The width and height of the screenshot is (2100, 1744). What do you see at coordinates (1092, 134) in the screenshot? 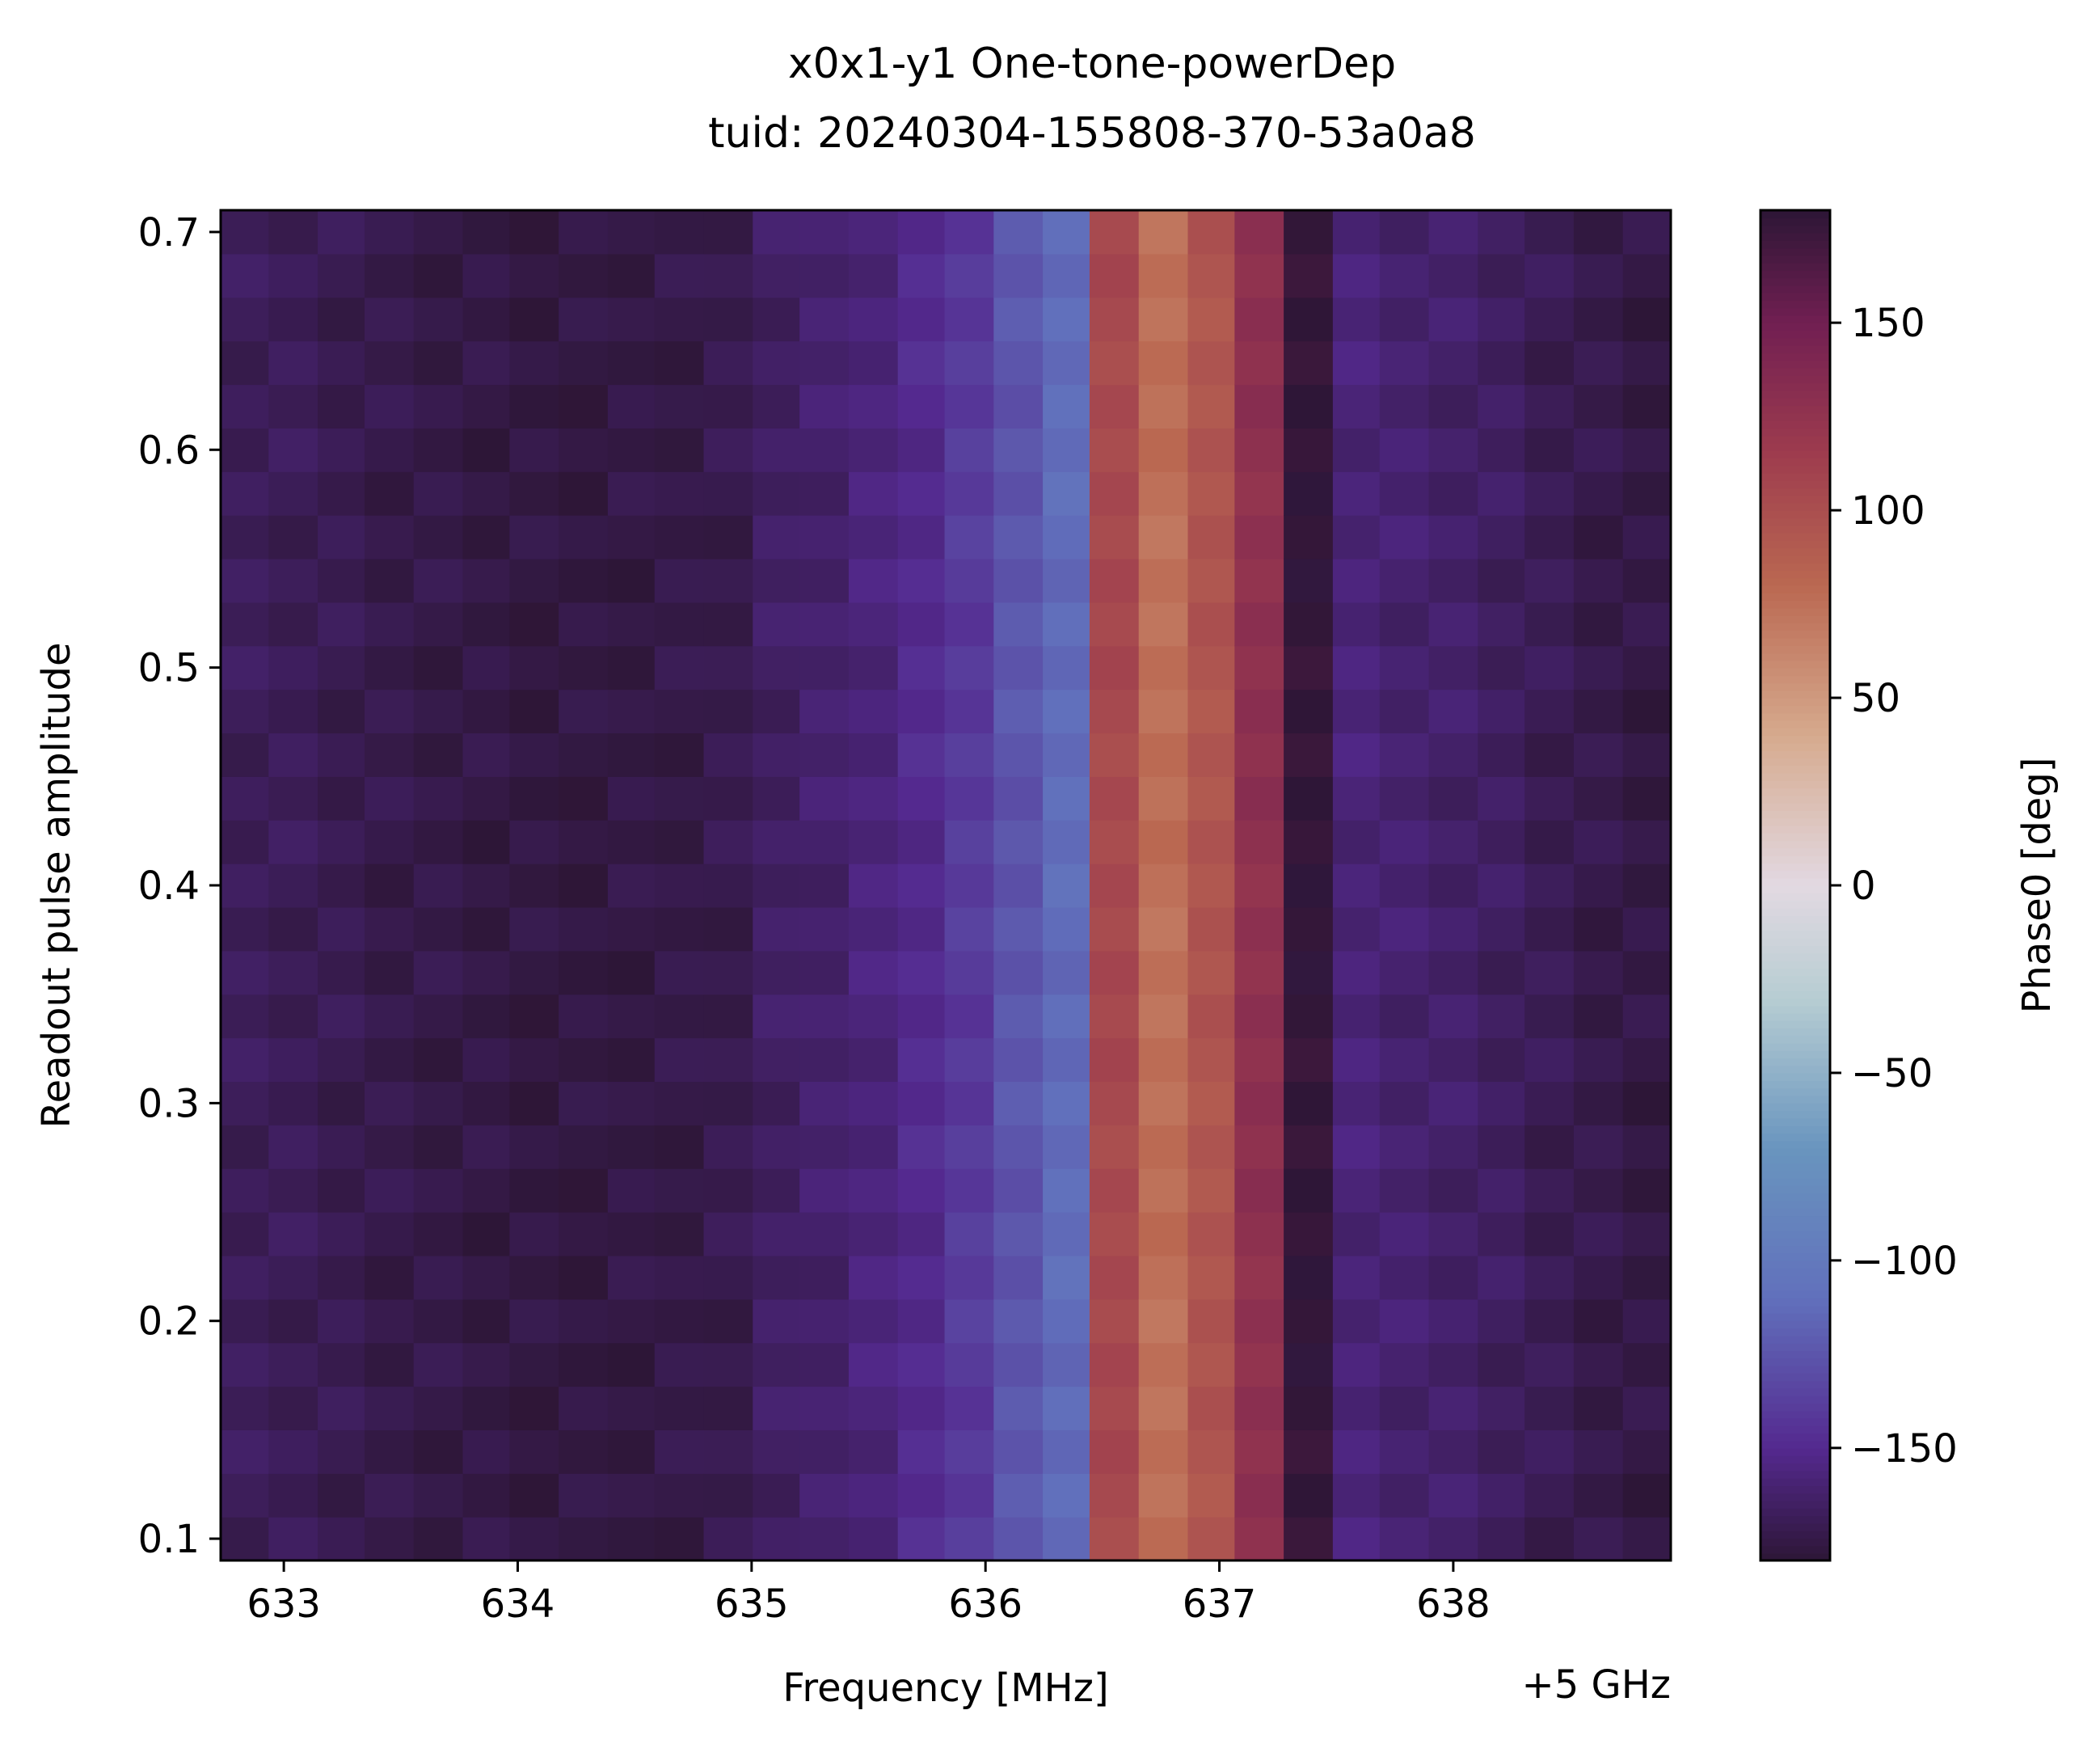
I see `chart-subtitle: tuid: 20240304-155808-370-53a0a8` at bounding box center [1092, 134].